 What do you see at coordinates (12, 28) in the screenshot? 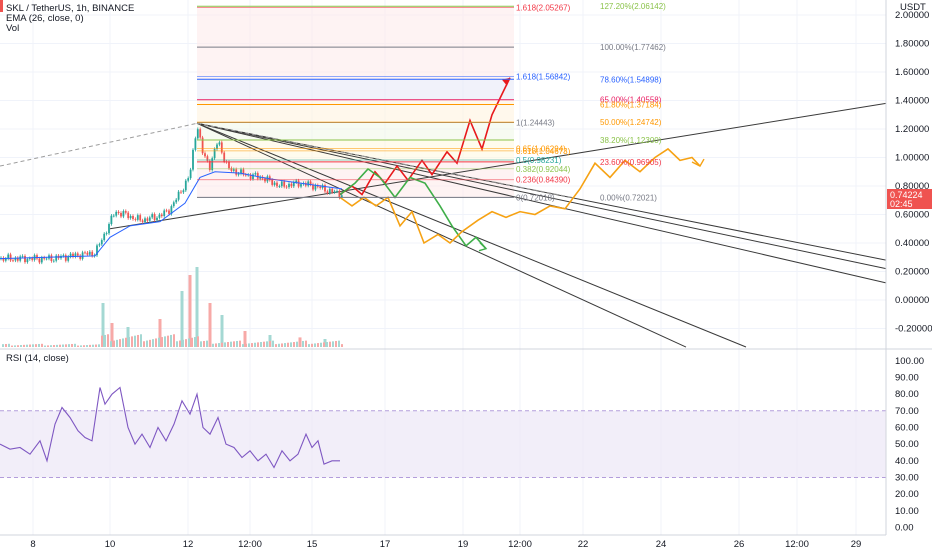
I see `legend-vol: Vol` at bounding box center [12, 28].